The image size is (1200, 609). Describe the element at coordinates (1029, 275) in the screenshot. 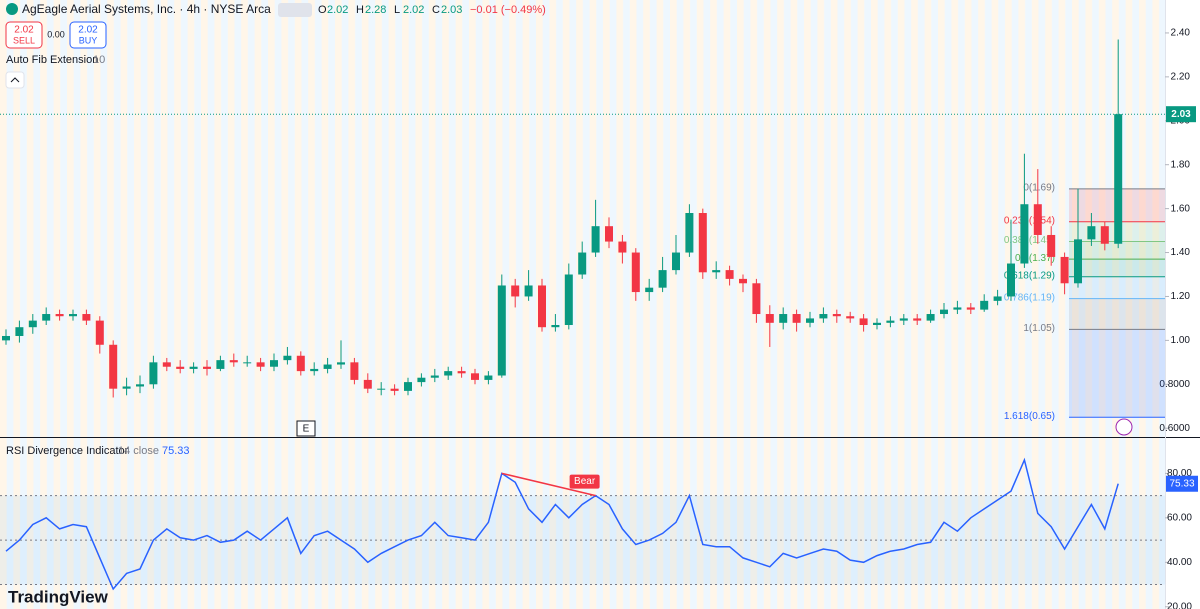

I see `fib-label: 0.618(1.29)` at that location.